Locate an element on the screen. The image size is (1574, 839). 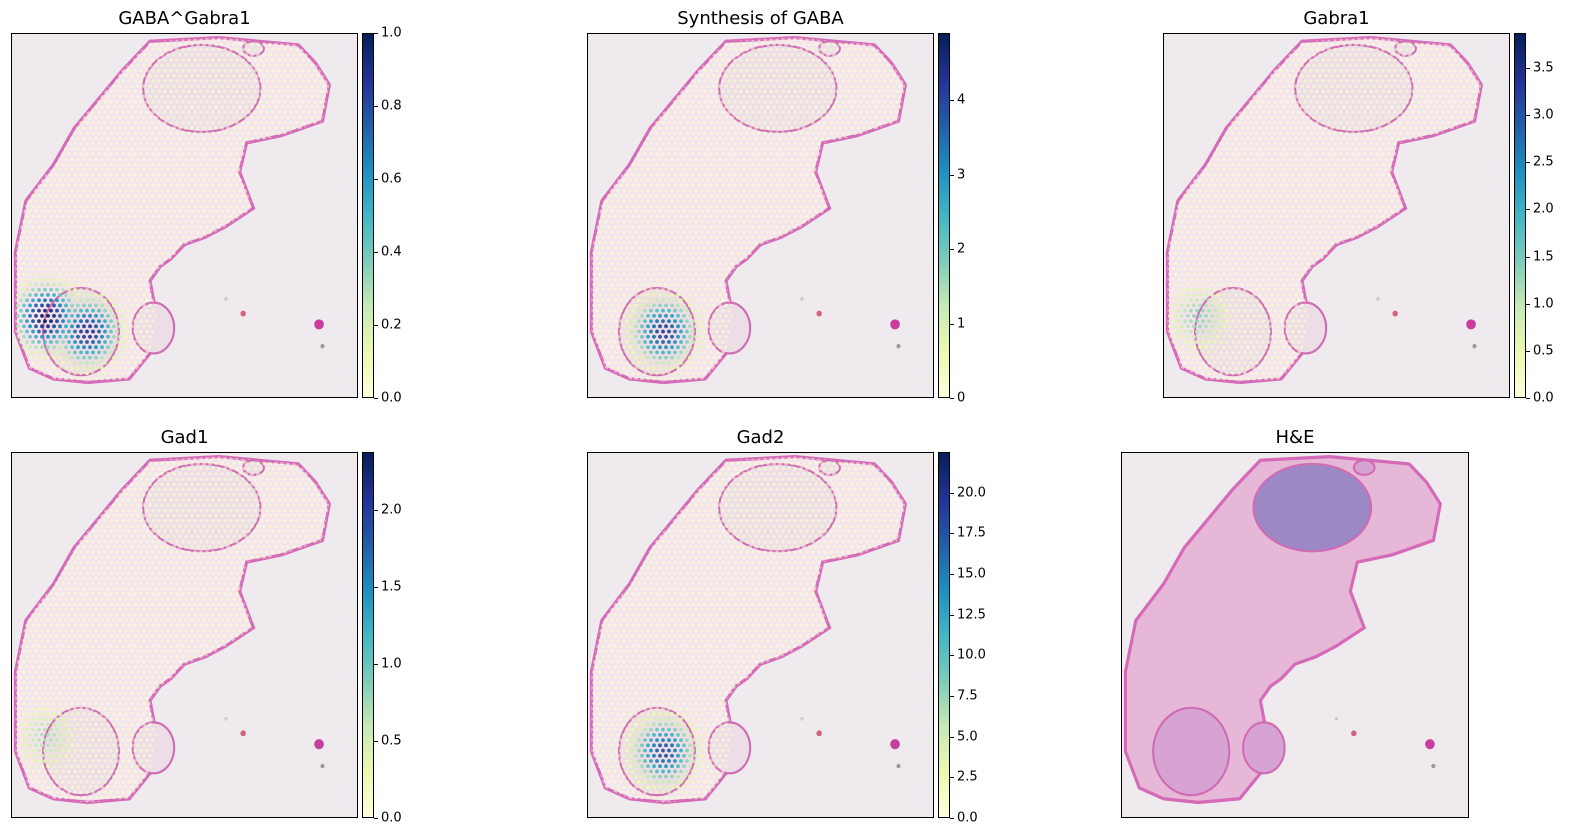
small-loop is located at coordinates (1364, 467).